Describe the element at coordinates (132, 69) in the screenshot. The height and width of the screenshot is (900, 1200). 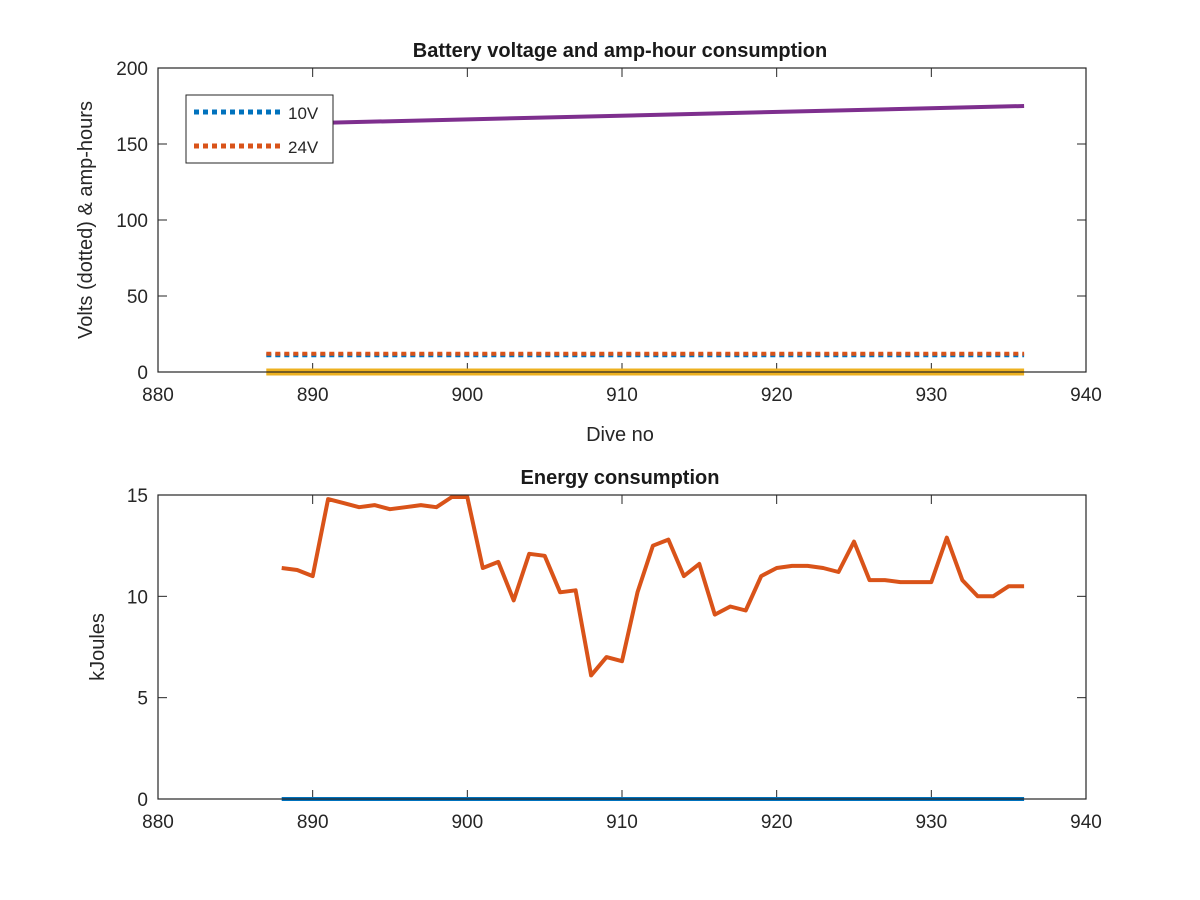
I see `y-tick-label: 200` at that location.